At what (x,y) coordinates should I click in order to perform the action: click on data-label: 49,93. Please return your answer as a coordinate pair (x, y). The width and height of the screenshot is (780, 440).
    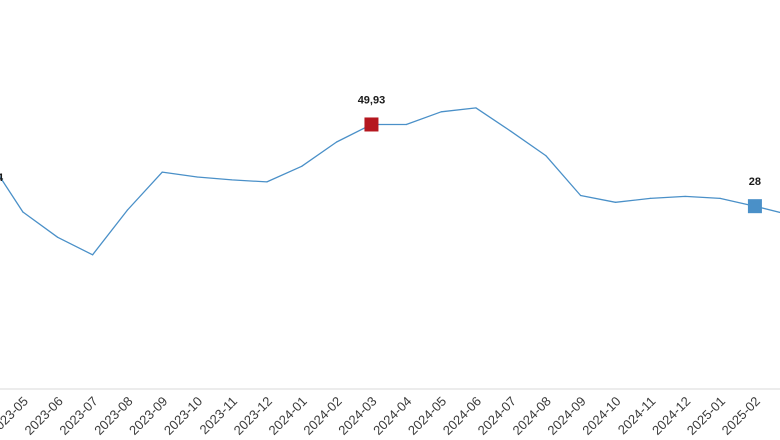
    Looking at the image, I should click on (372, 100).